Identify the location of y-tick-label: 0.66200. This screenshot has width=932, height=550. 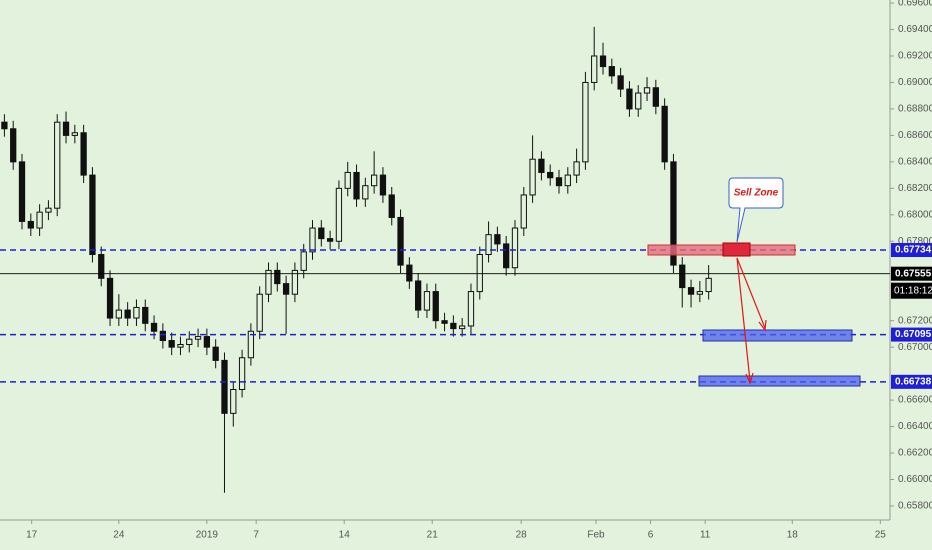
(915, 453).